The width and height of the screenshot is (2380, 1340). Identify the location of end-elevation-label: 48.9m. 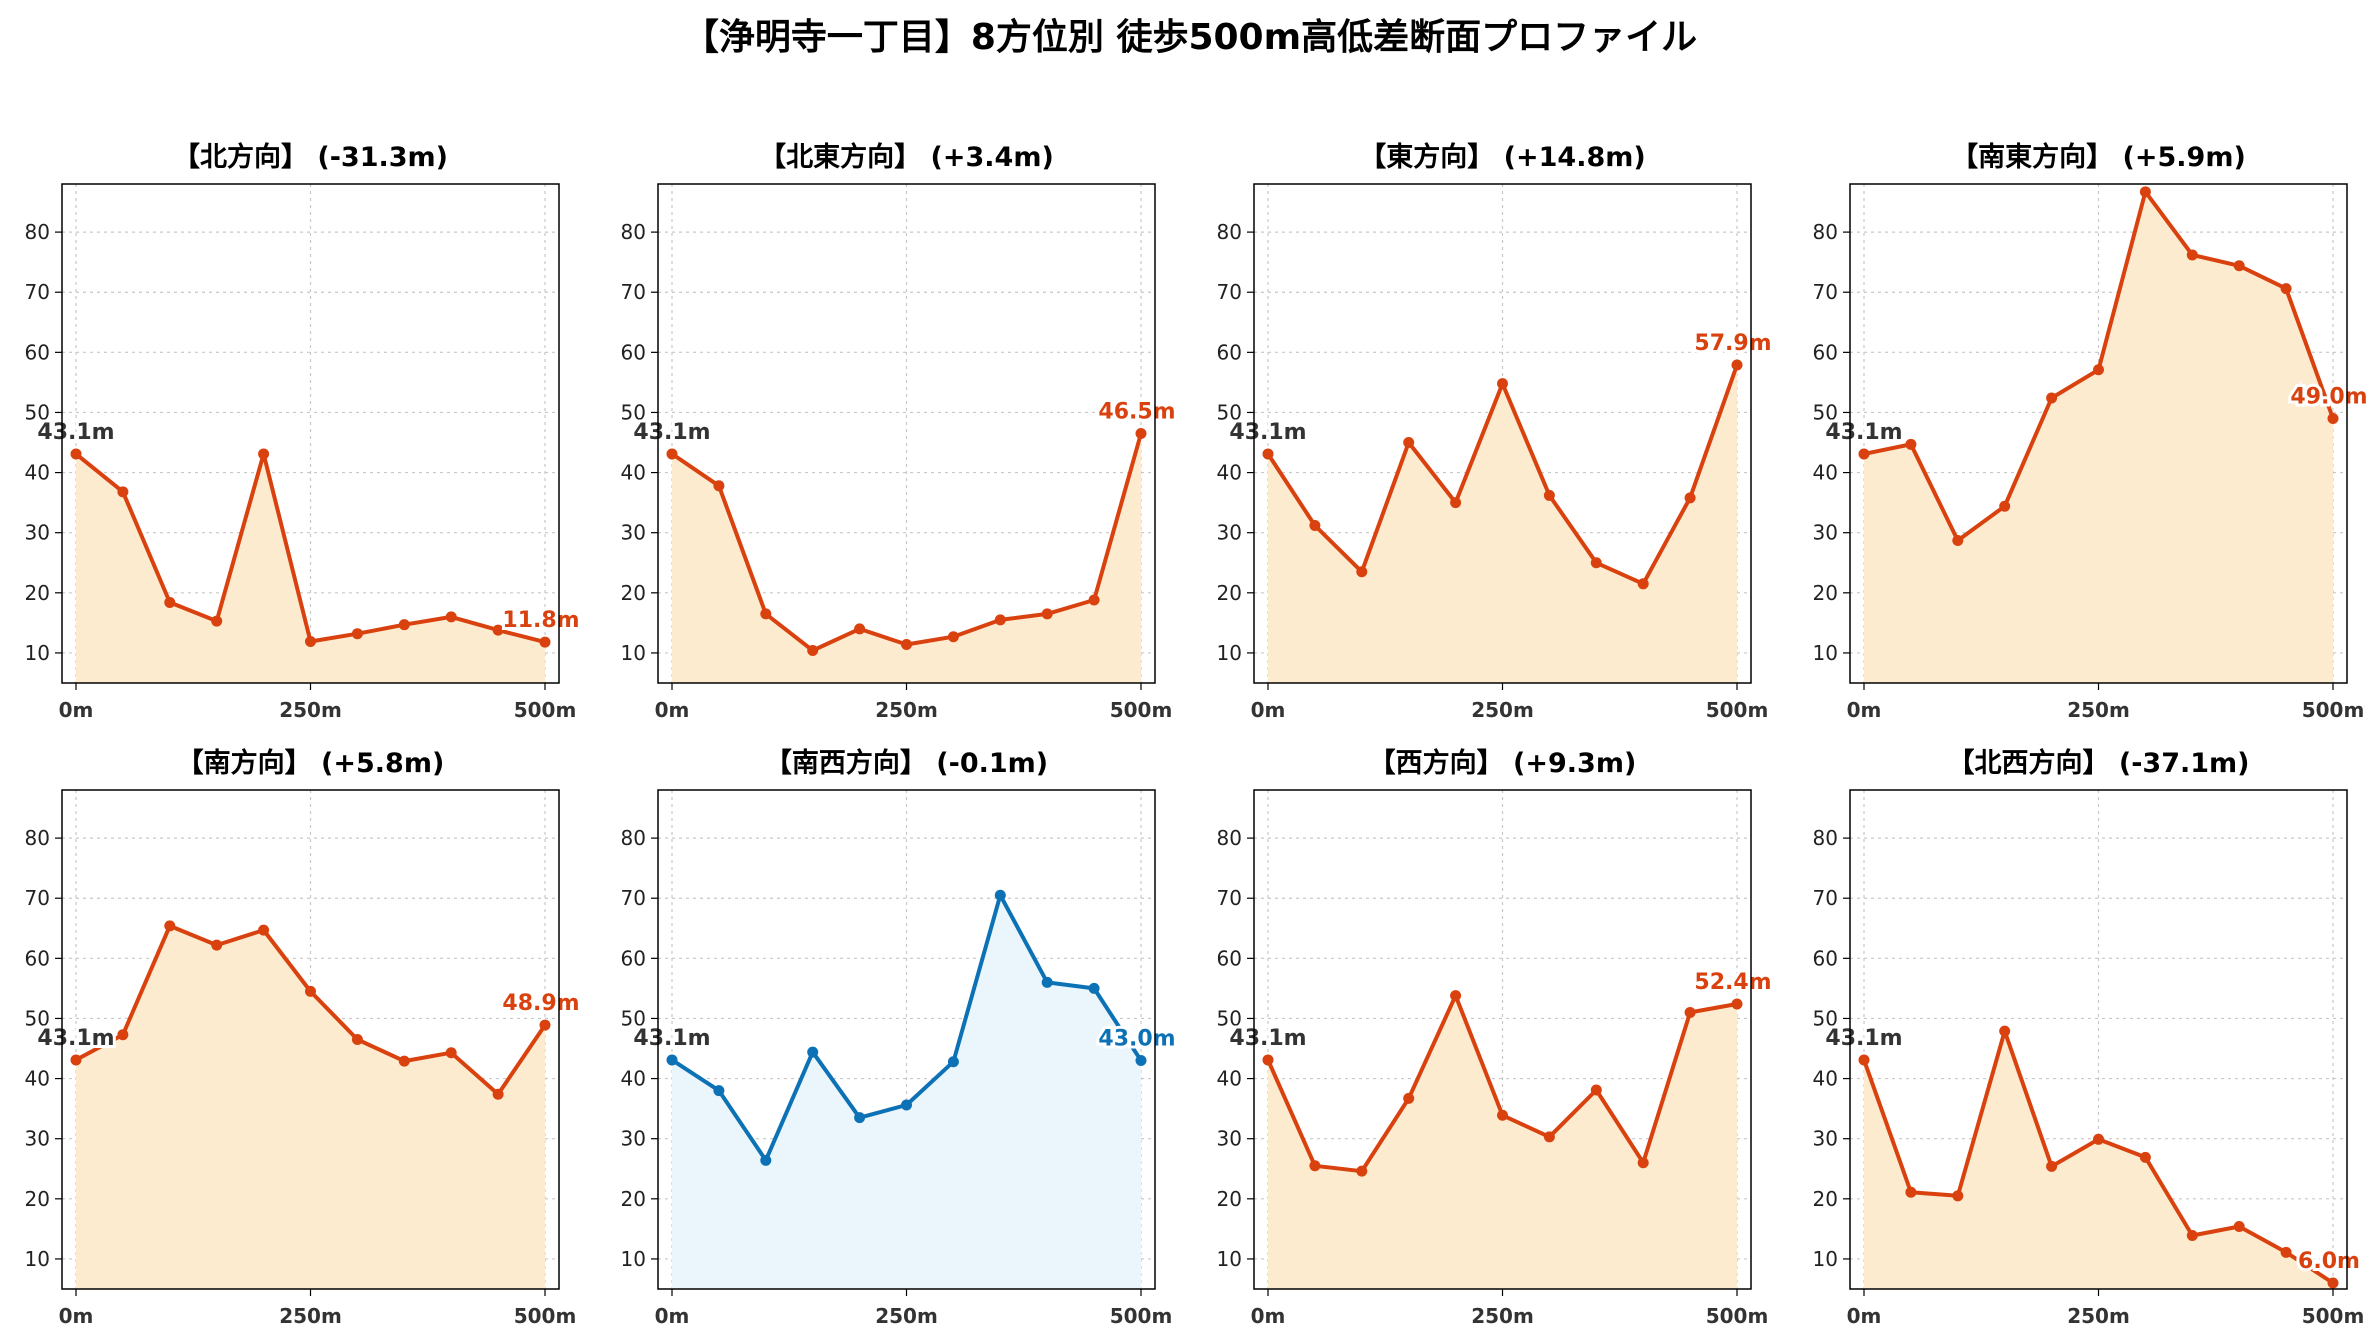
(540, 1003).